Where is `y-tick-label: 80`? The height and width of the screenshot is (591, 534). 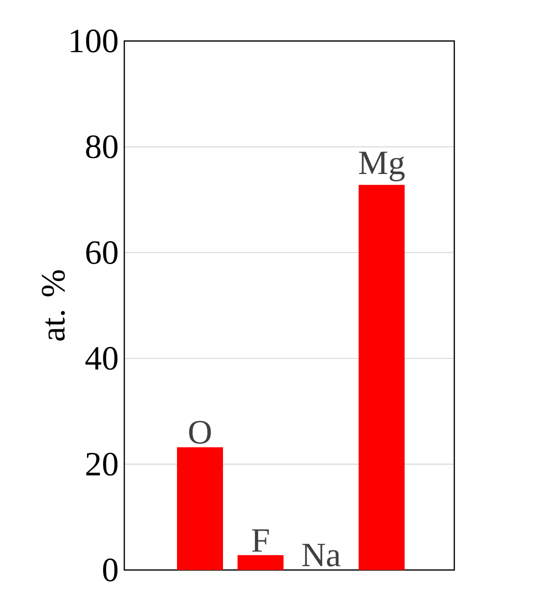 y-tick-label: 80 is located at coordinates (102, 146).